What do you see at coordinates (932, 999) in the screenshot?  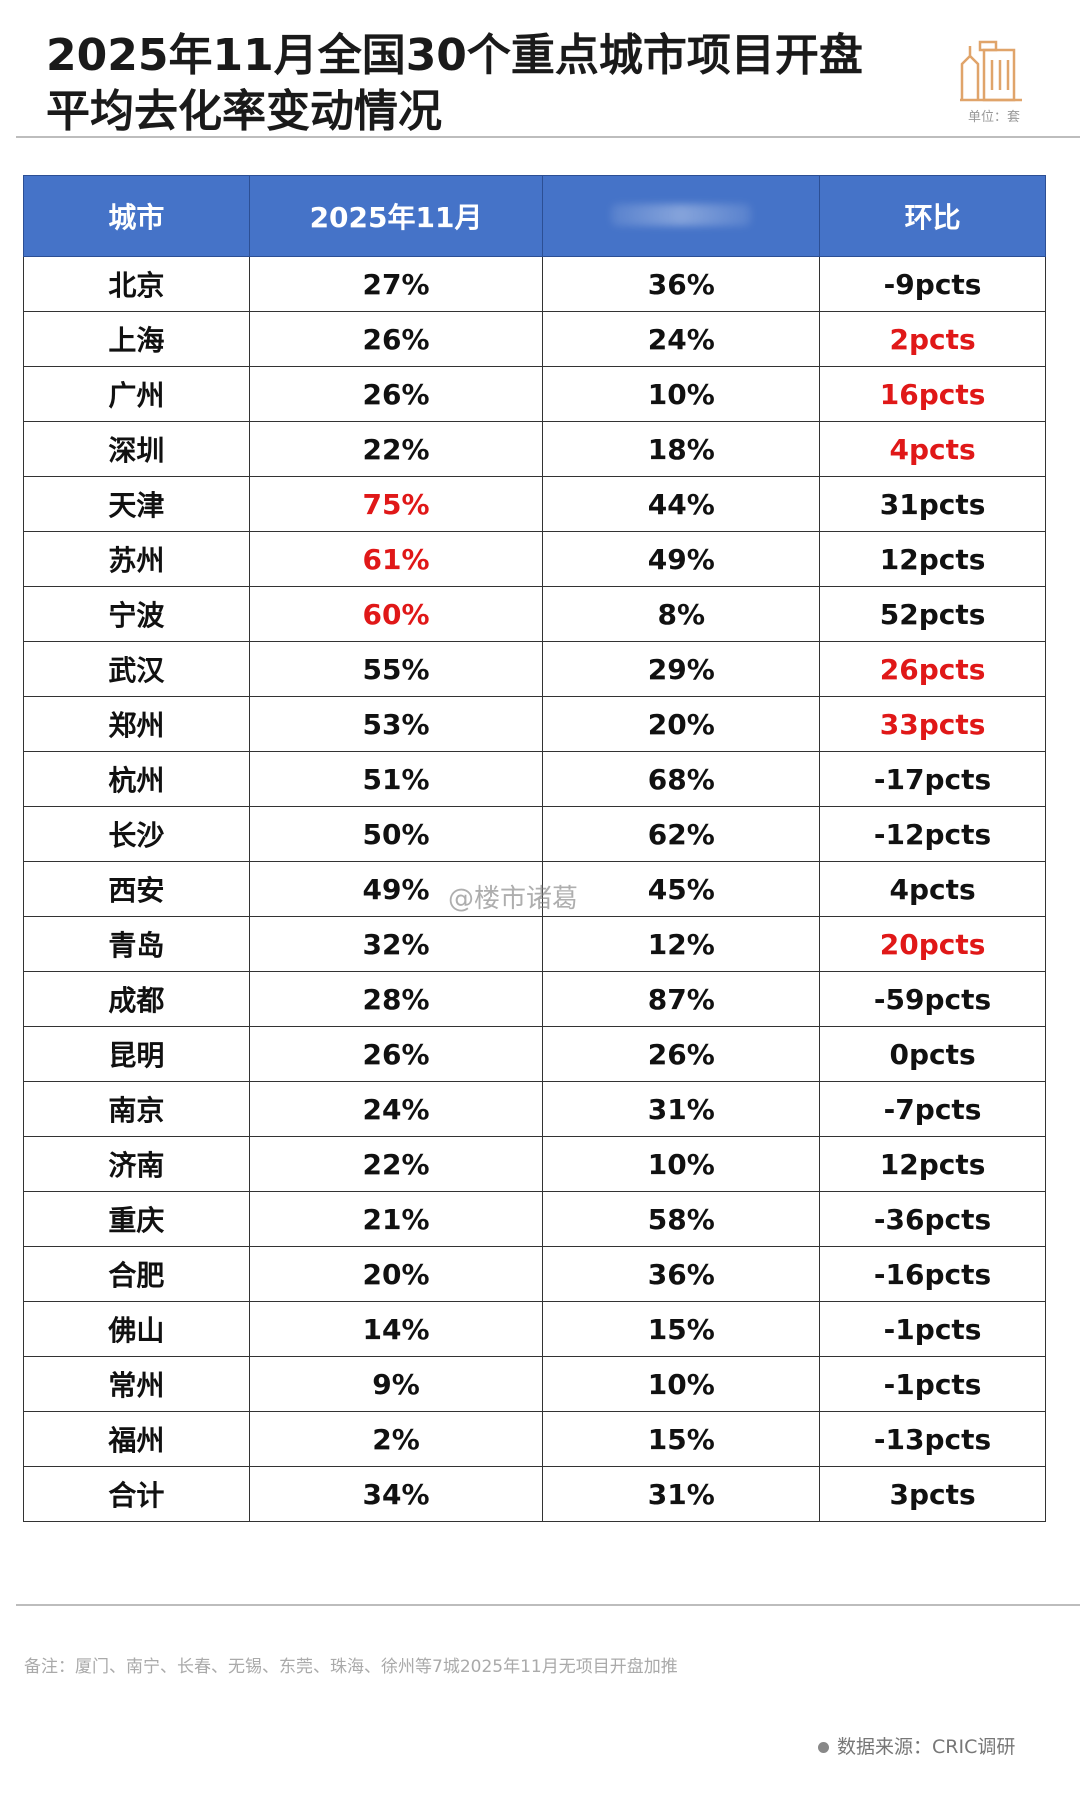 I see `cell-mom: -59pcts` at bounding box center [932, 999].